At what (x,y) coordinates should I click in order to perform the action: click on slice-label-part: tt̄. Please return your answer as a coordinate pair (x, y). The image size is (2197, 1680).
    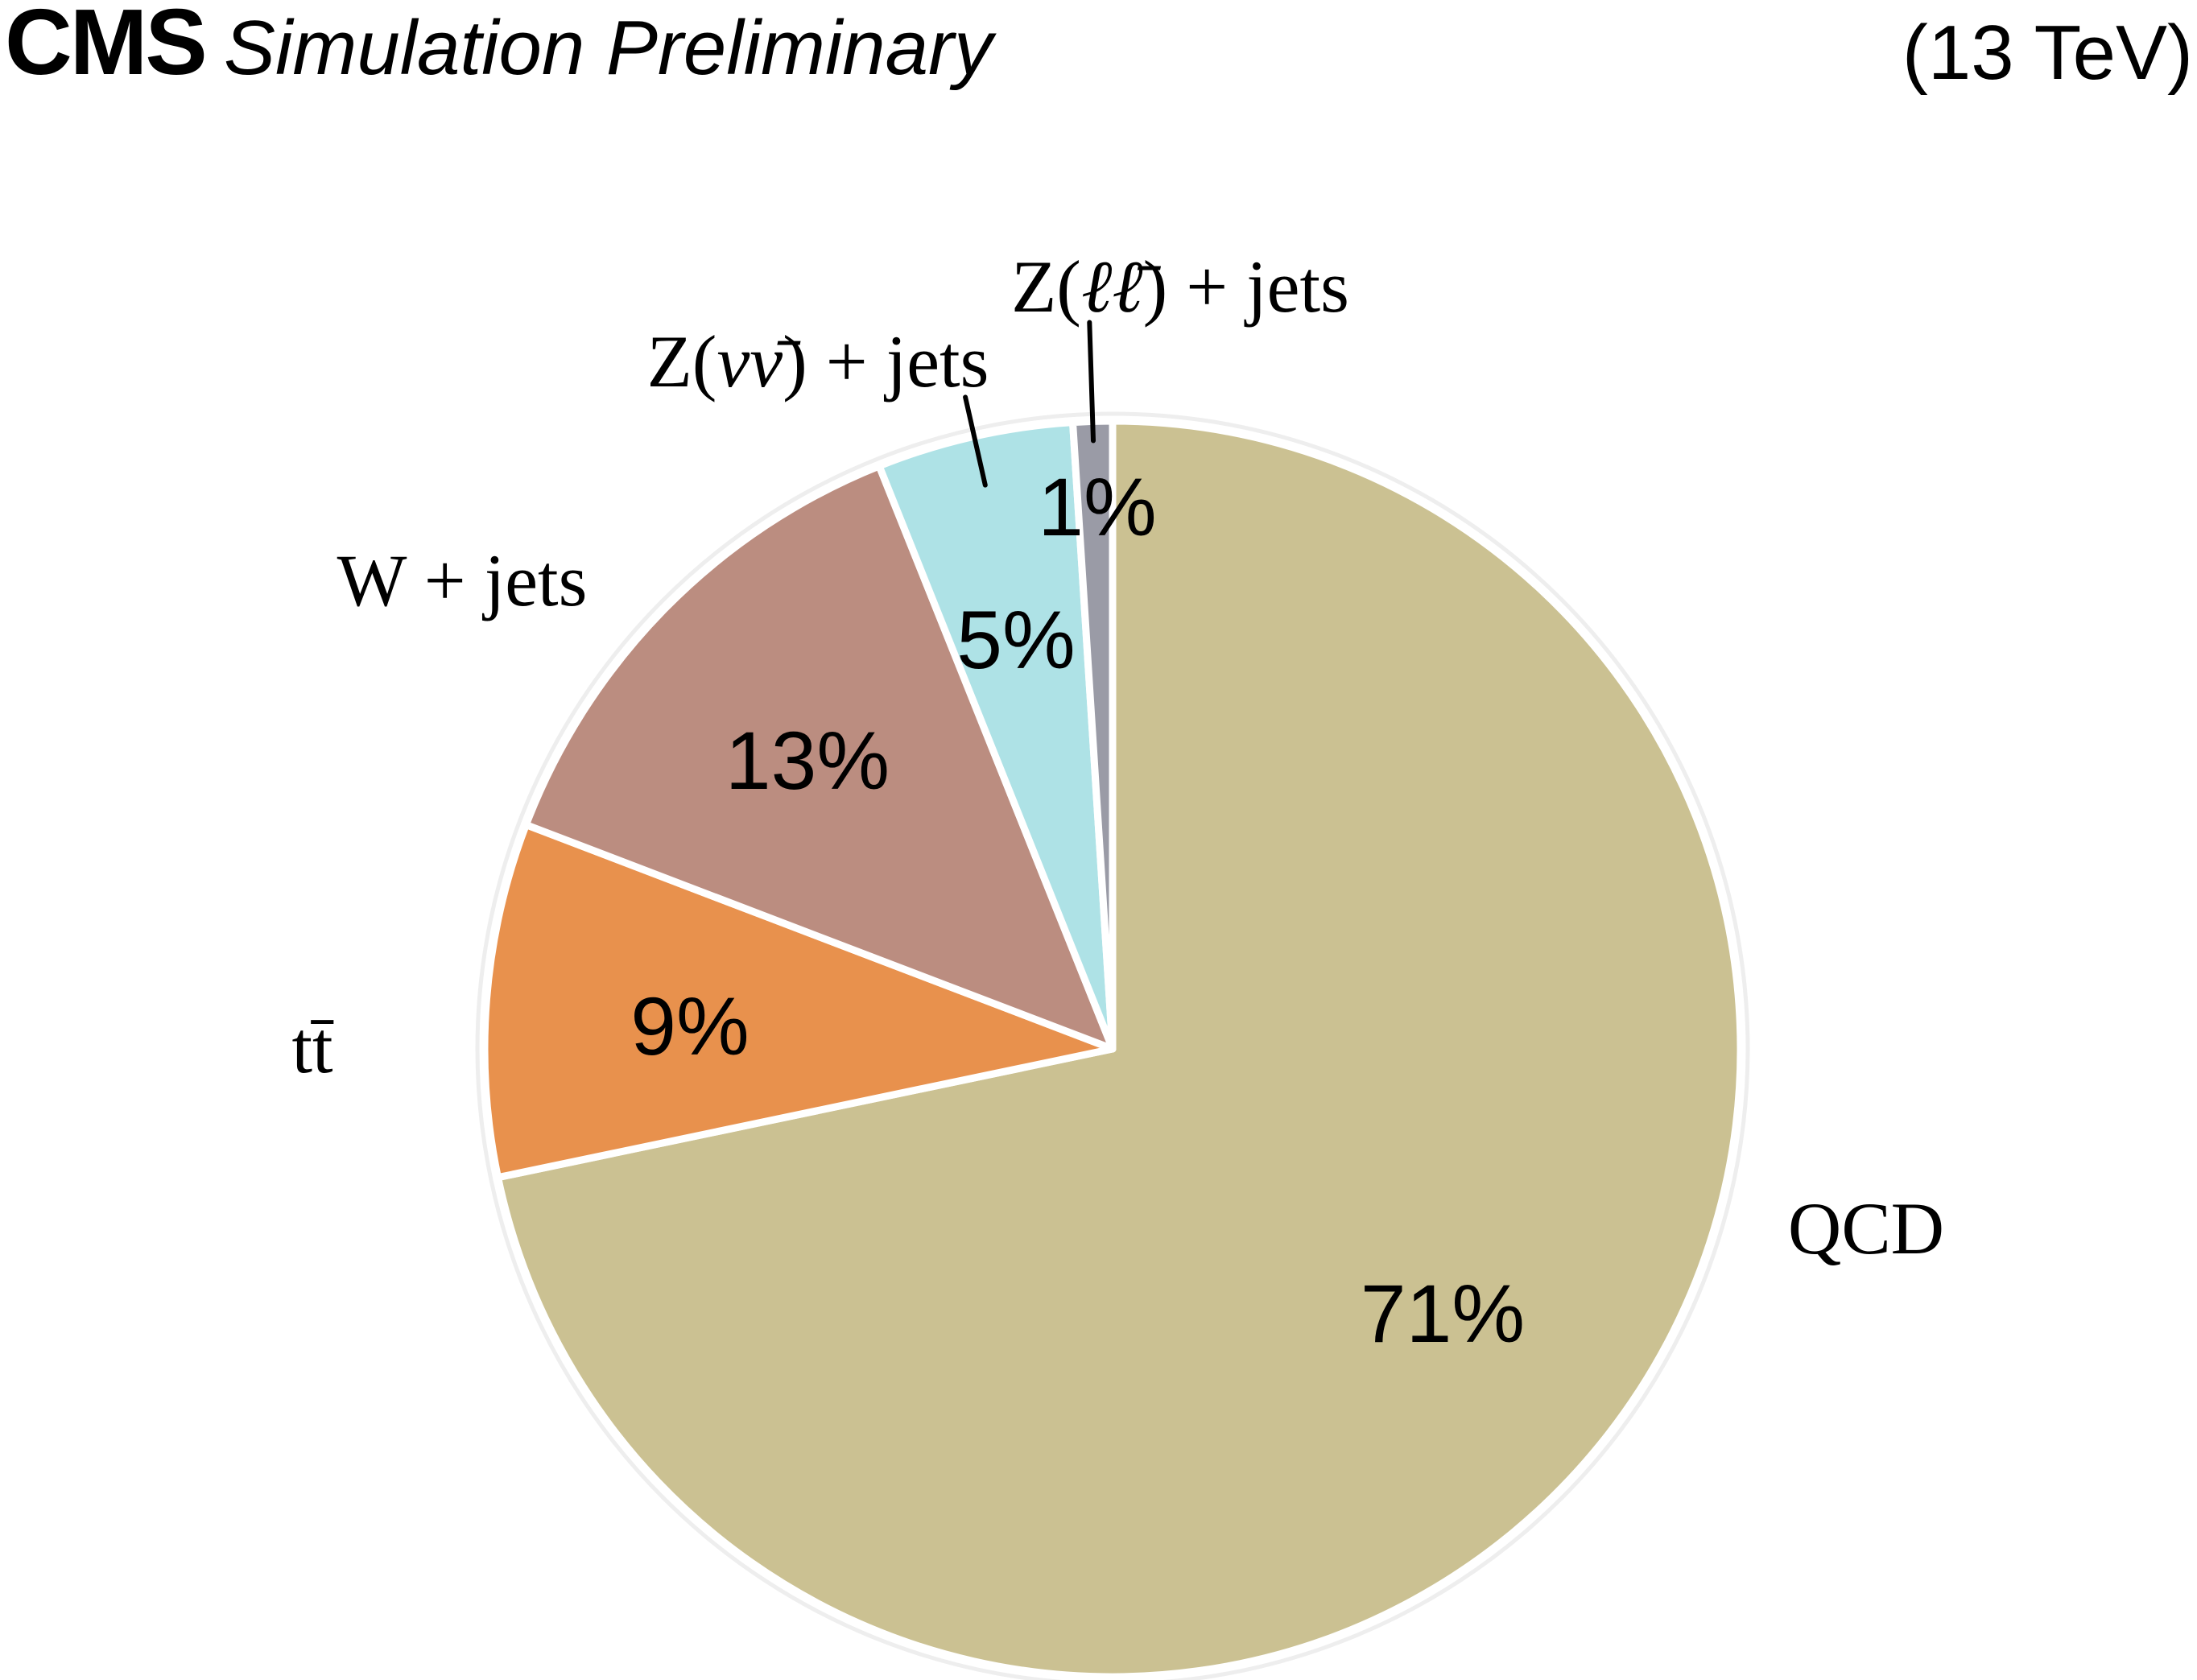
    Looking at the image, I should click on (312, 1047).